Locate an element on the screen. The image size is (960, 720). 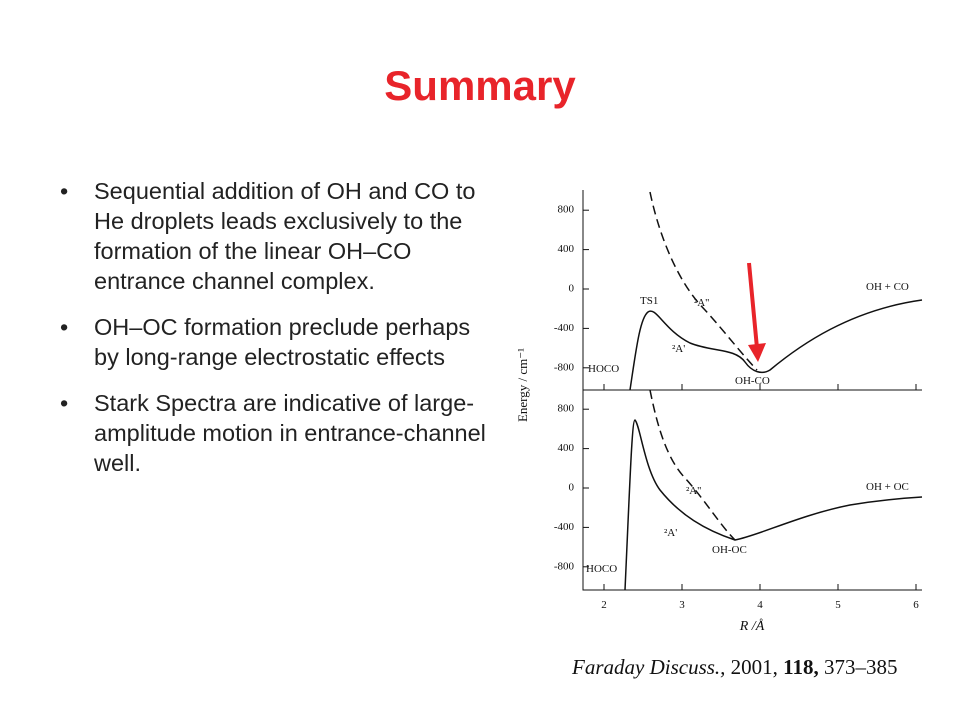
x-tick-label: 3 is located at coordinates (682, 605).